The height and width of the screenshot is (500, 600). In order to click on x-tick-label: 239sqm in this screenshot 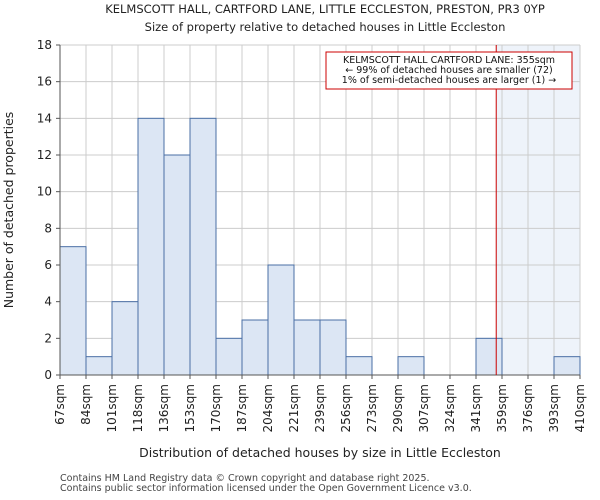, I will do `click(320, 408)`.